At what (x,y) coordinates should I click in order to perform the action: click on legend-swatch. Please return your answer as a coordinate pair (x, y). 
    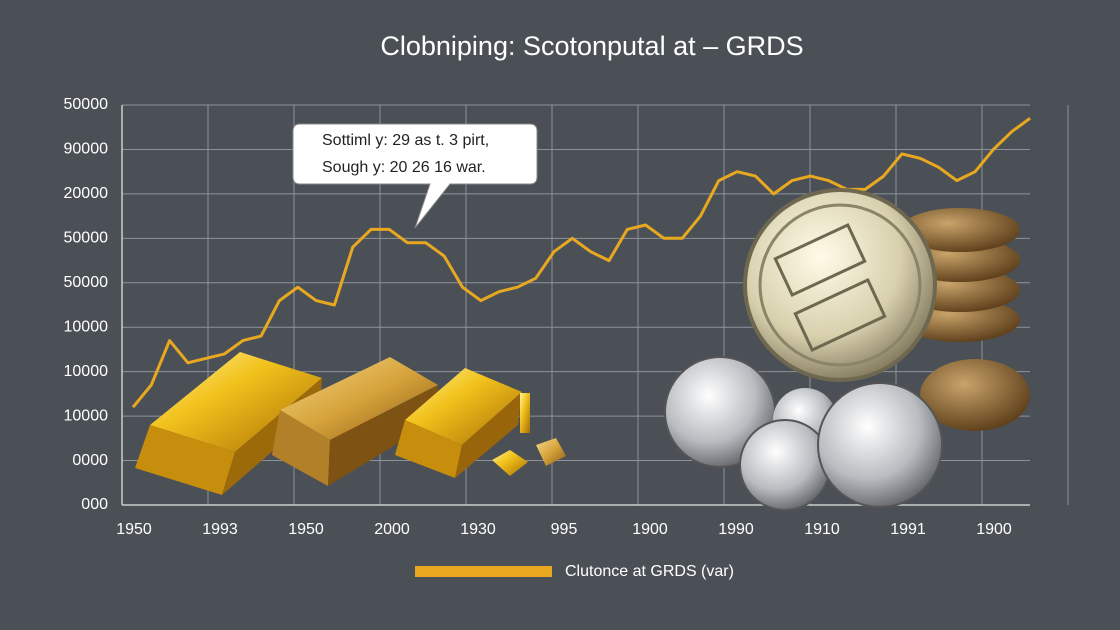
    Looking at the image, I should click on (483, 571).